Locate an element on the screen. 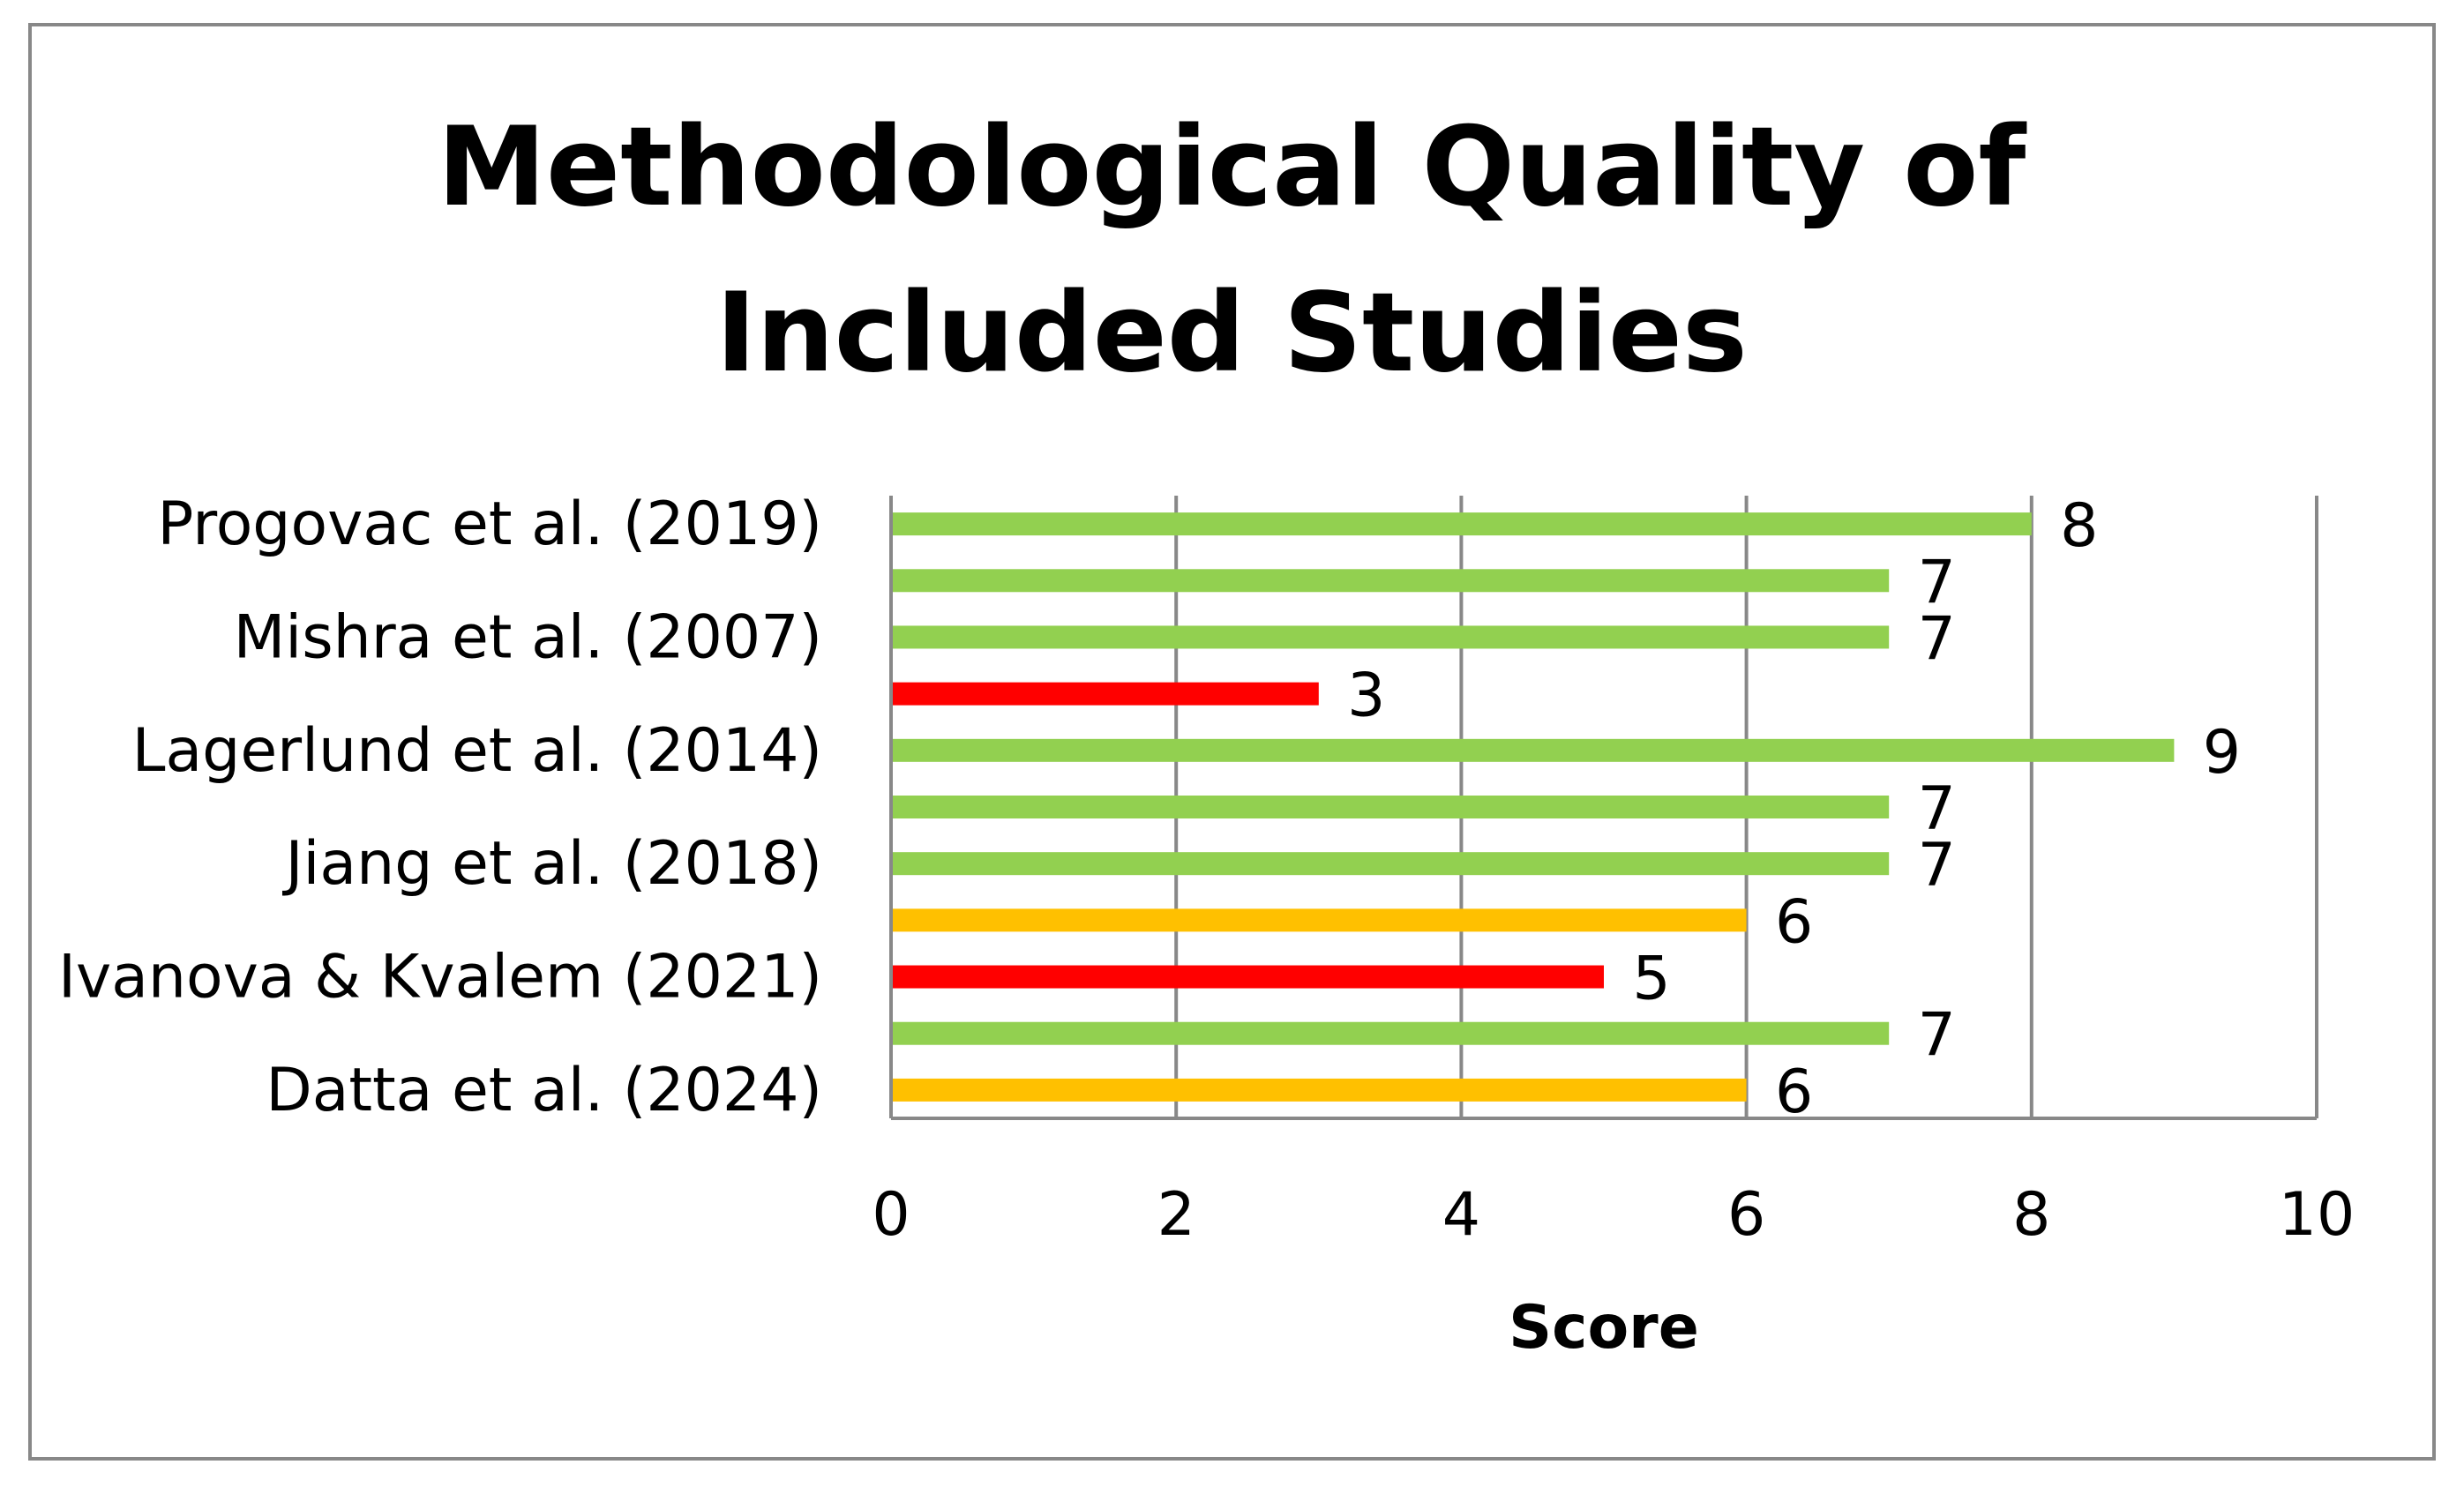  x-axis-title: Score is located at coordinates (1604, 1328).